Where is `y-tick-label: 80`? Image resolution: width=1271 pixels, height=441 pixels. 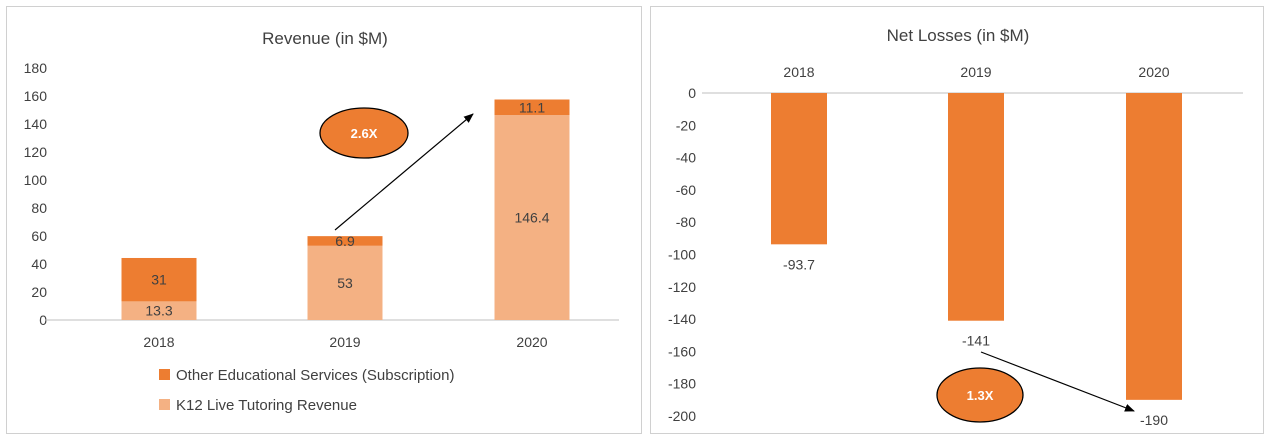
y-tick-label: 80 is located at coordinates (39, 208).